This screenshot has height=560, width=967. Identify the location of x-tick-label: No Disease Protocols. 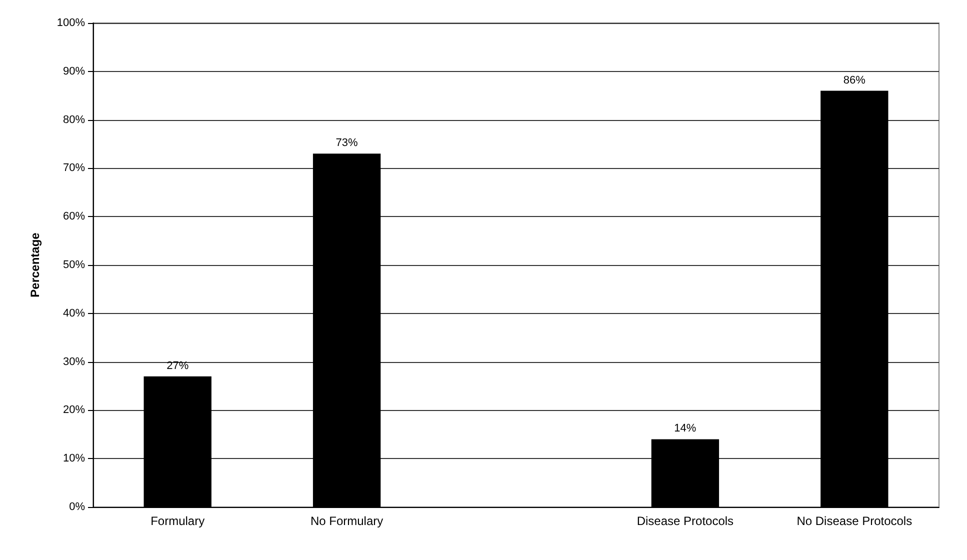
(854, 521).